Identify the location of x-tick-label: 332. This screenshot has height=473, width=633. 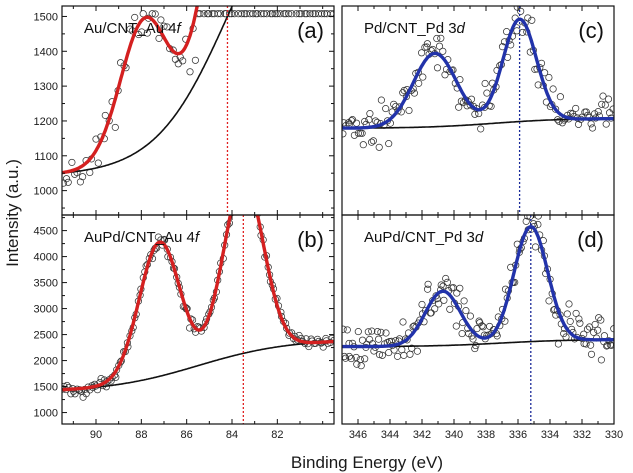
(582, 435).